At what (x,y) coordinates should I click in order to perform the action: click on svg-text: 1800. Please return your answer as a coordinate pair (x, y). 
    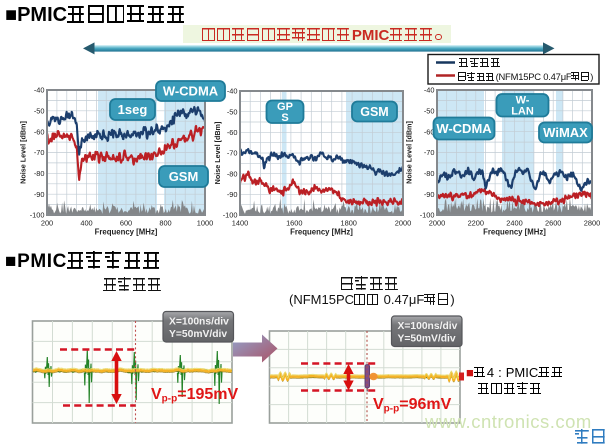
    Looking at the image, I should click on (348, 223).